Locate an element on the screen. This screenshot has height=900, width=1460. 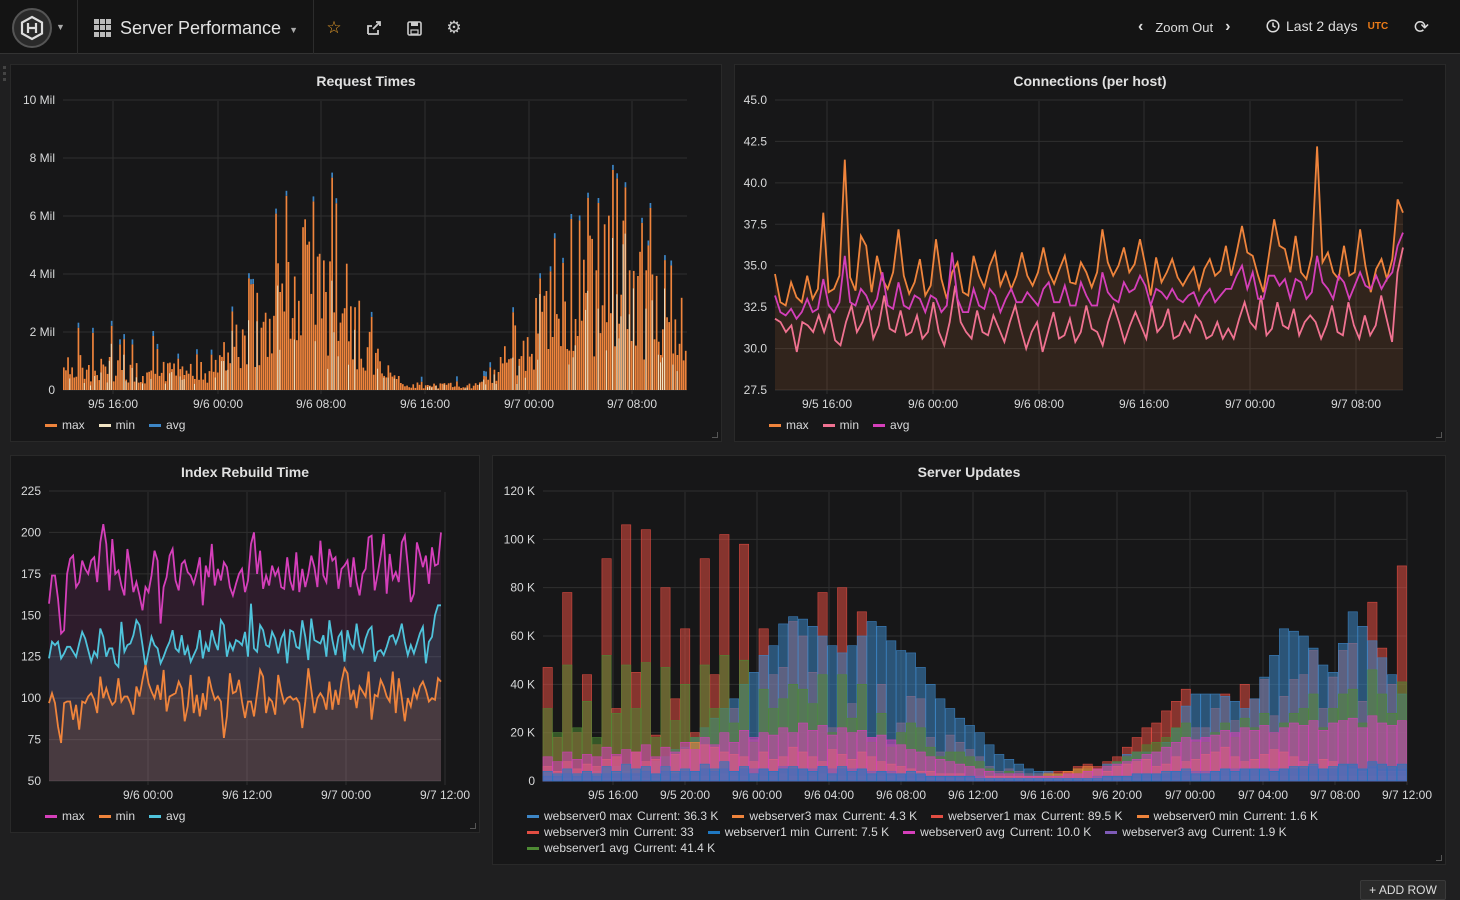
x-tick-label: 9/6 16:00 is located at coordinates (425, 404).